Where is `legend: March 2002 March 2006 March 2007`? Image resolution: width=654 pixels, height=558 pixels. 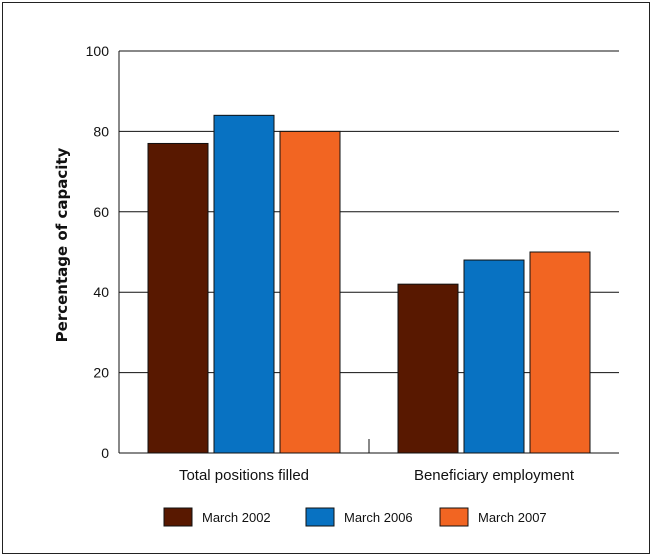 legend: March 2002 March 2006 March 2007 is located at coordinates (355, 517).